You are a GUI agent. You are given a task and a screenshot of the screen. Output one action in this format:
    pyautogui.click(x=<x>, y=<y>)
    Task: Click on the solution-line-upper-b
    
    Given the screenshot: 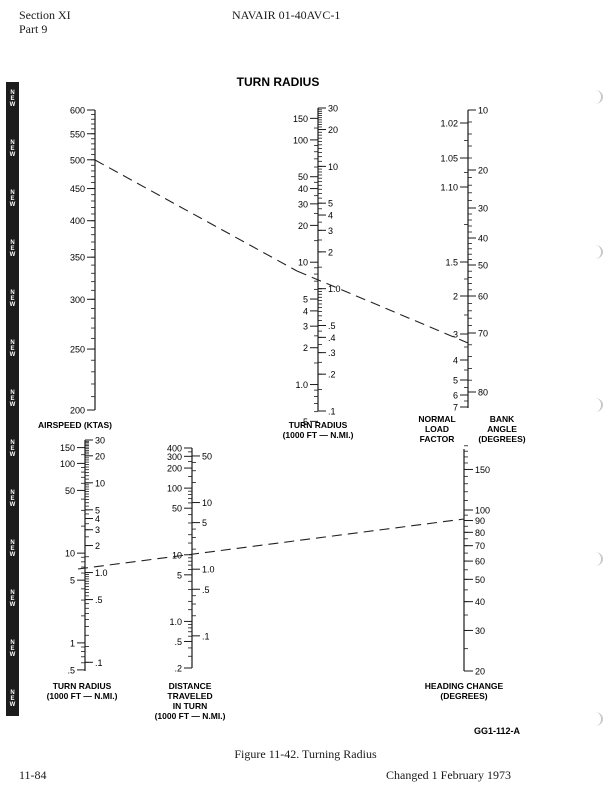 What is the action you would take?
    pyautogui.click(x=382, y=307)
    